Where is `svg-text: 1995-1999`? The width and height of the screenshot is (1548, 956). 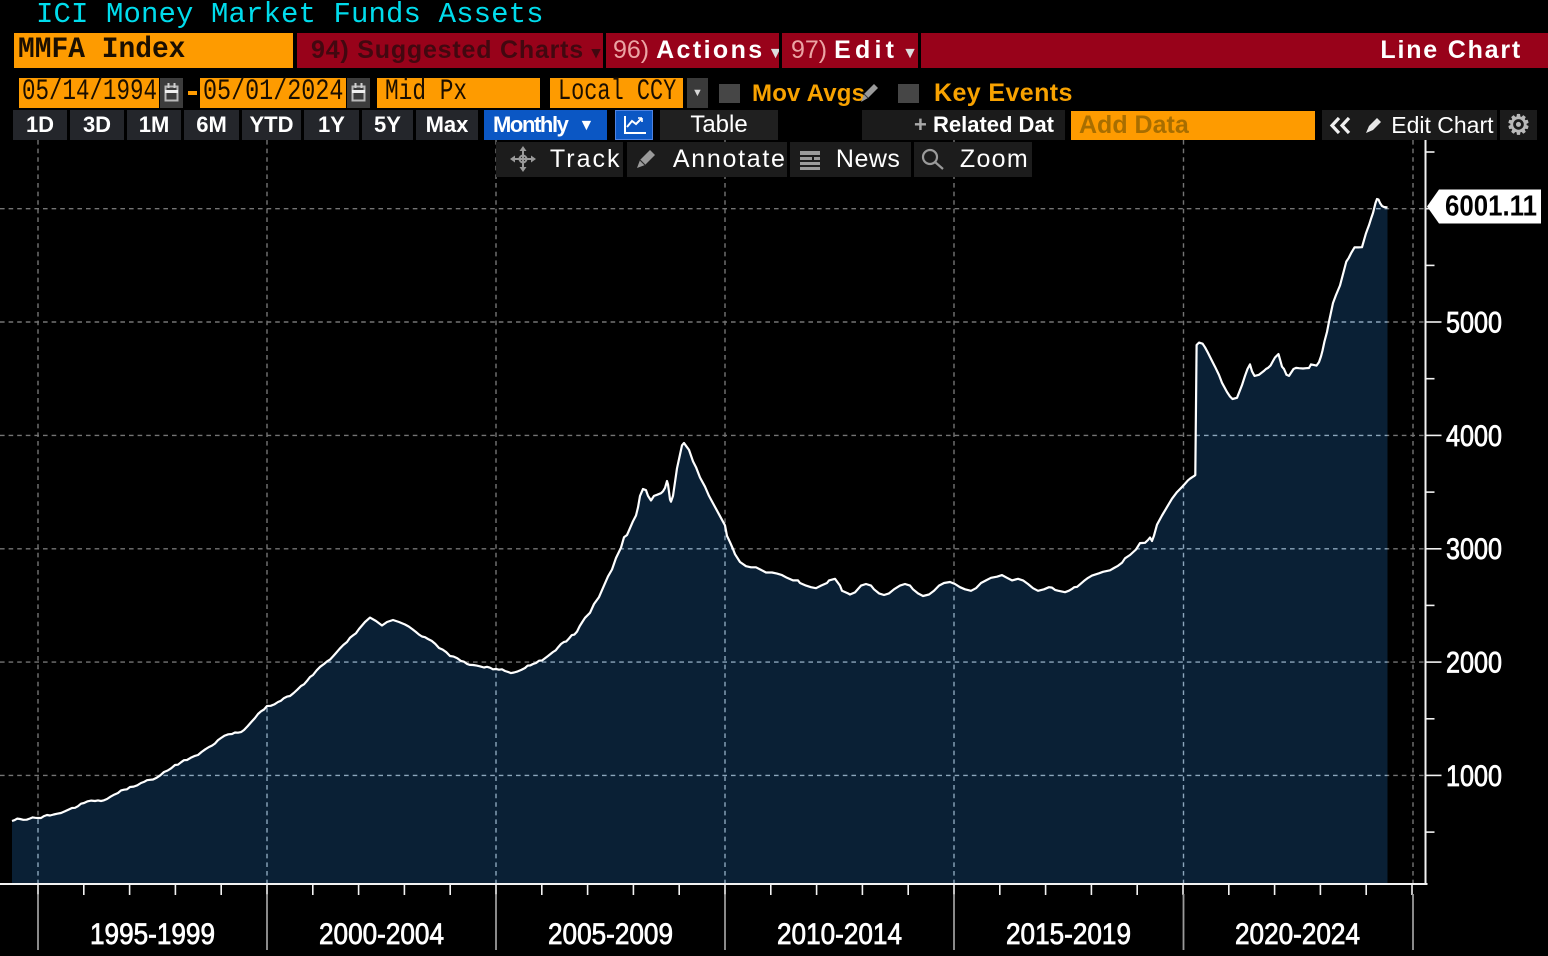
svg-text: 1995-1999 is located at coordinates (152, 934).